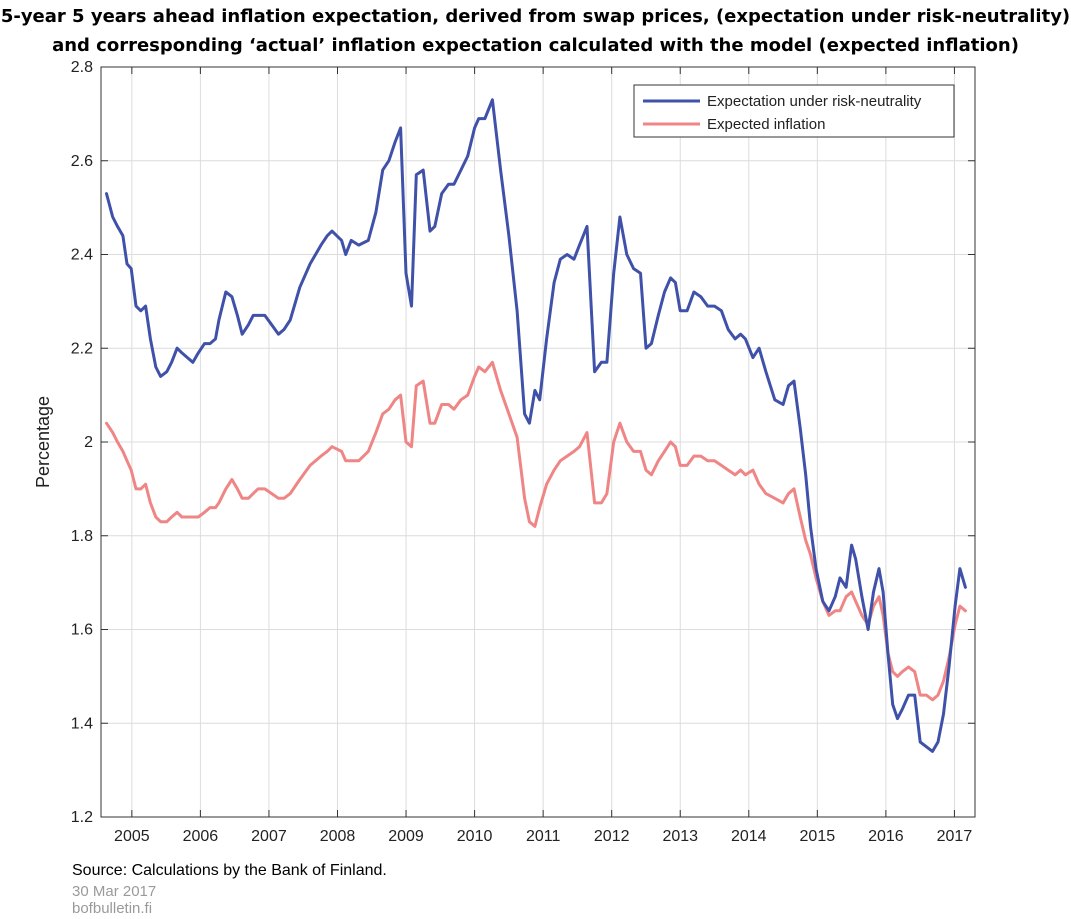  What do you see at coordinates (543, 836) in the screenshot?
I see `x-tick-label: 2011` at bounding box center [543, 836].